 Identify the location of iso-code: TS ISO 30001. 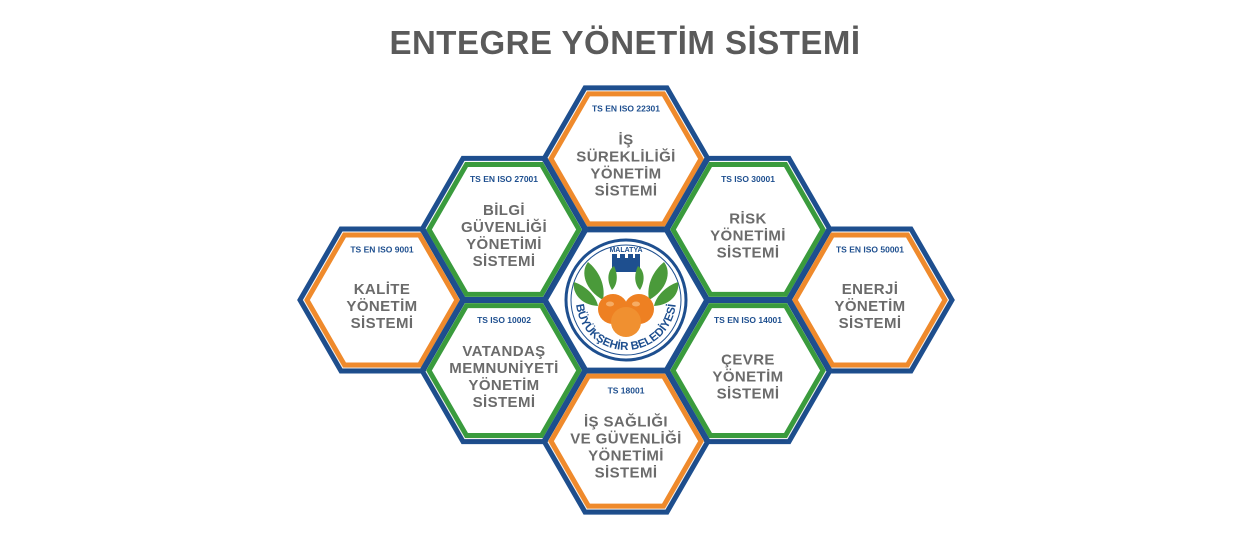
(748, 179).